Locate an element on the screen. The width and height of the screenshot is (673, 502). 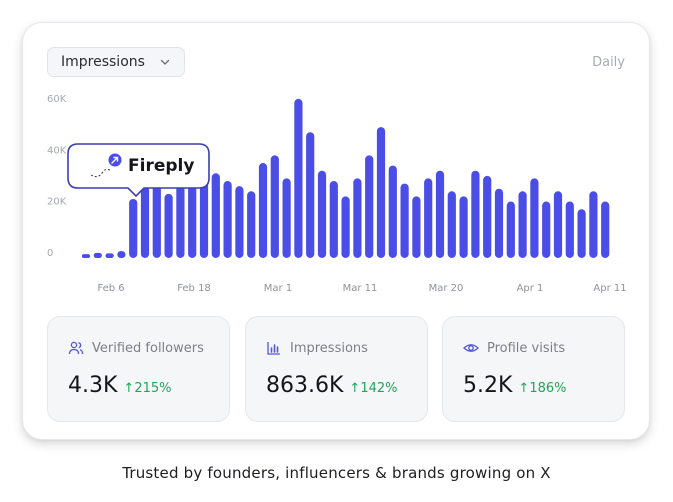
stat-value-row: 4.3K ↑215% is located at coordinates (119, 385).